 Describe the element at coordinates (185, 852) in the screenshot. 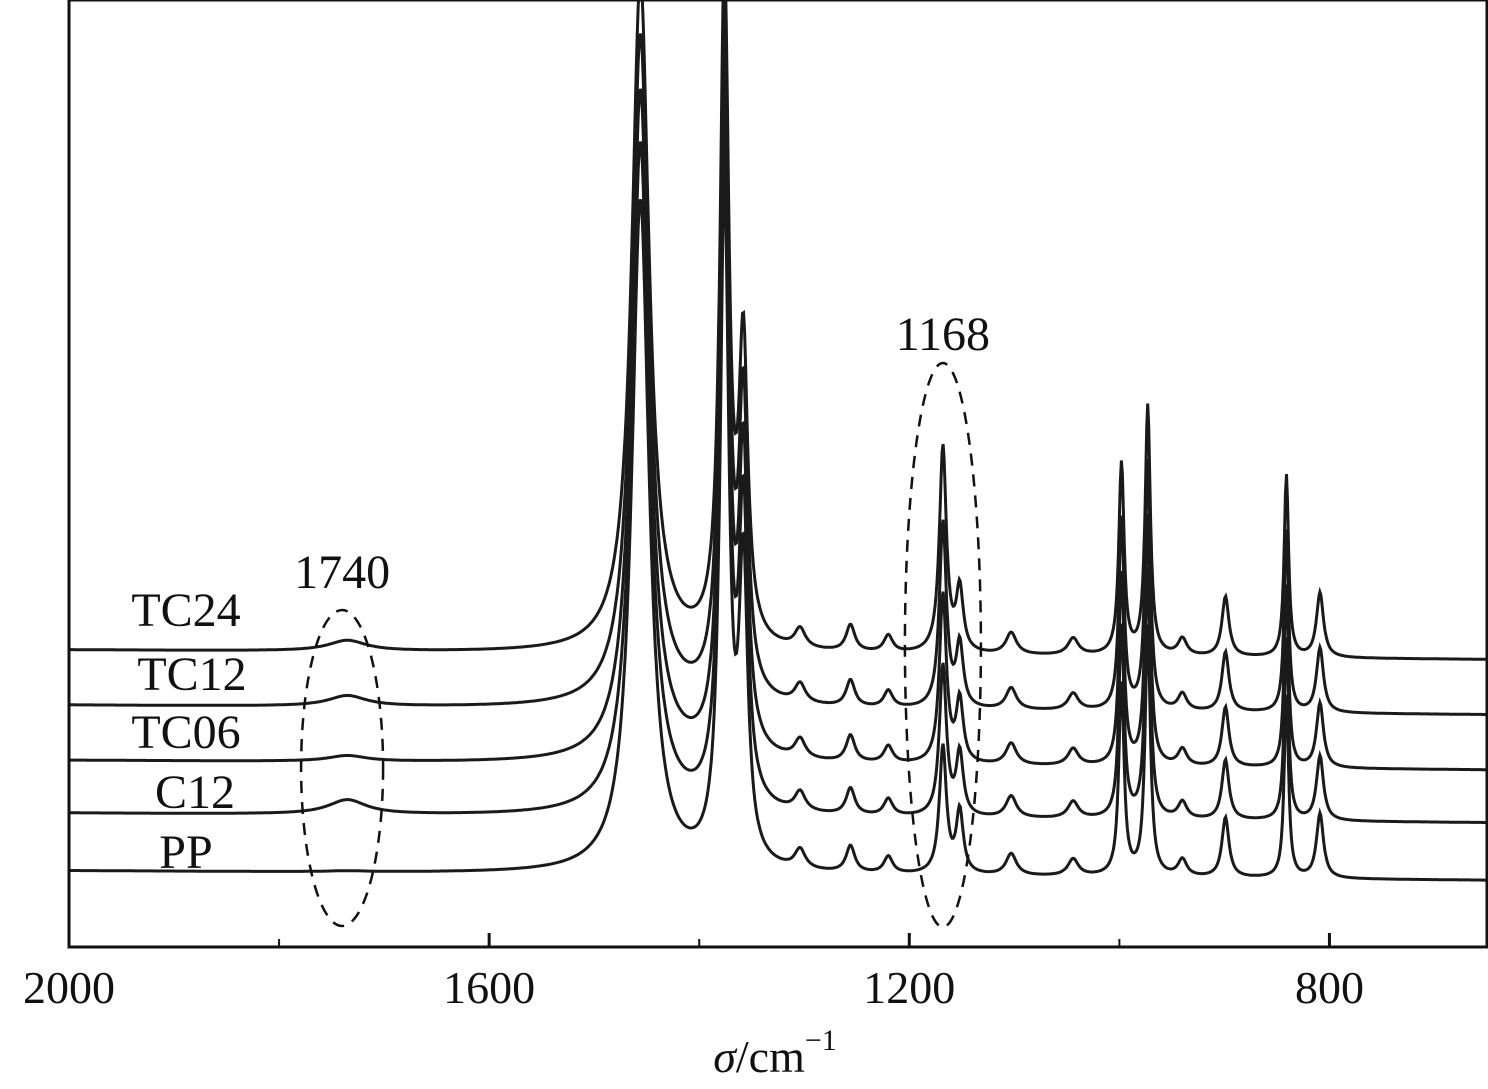

I see `series-label-pp: PP` at that location.